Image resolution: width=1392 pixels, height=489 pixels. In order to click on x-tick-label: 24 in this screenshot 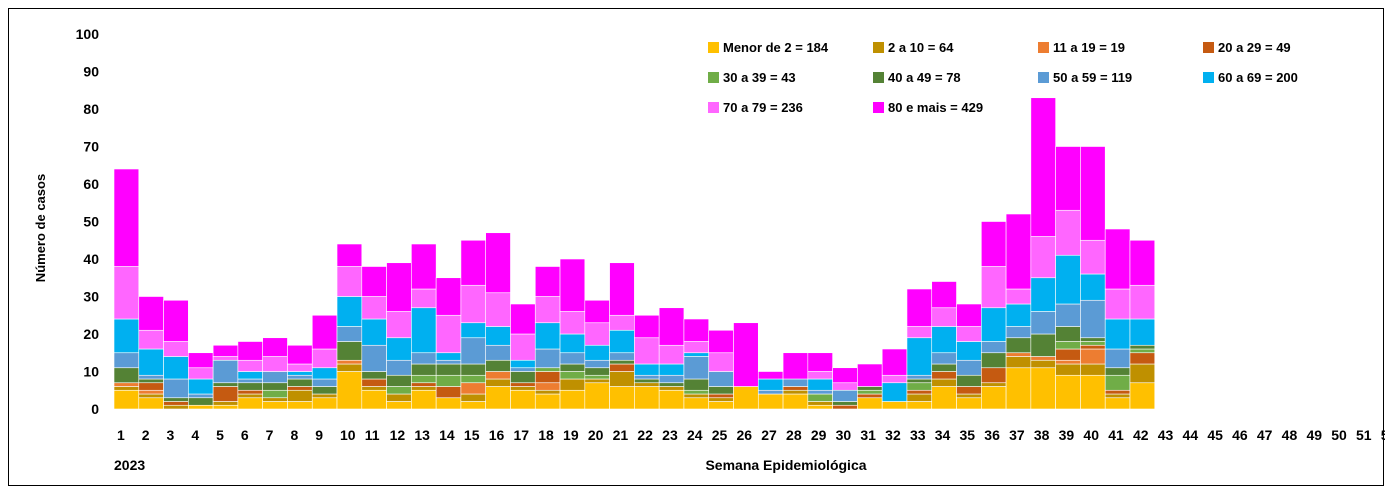, I will do `click(695, 435)`.